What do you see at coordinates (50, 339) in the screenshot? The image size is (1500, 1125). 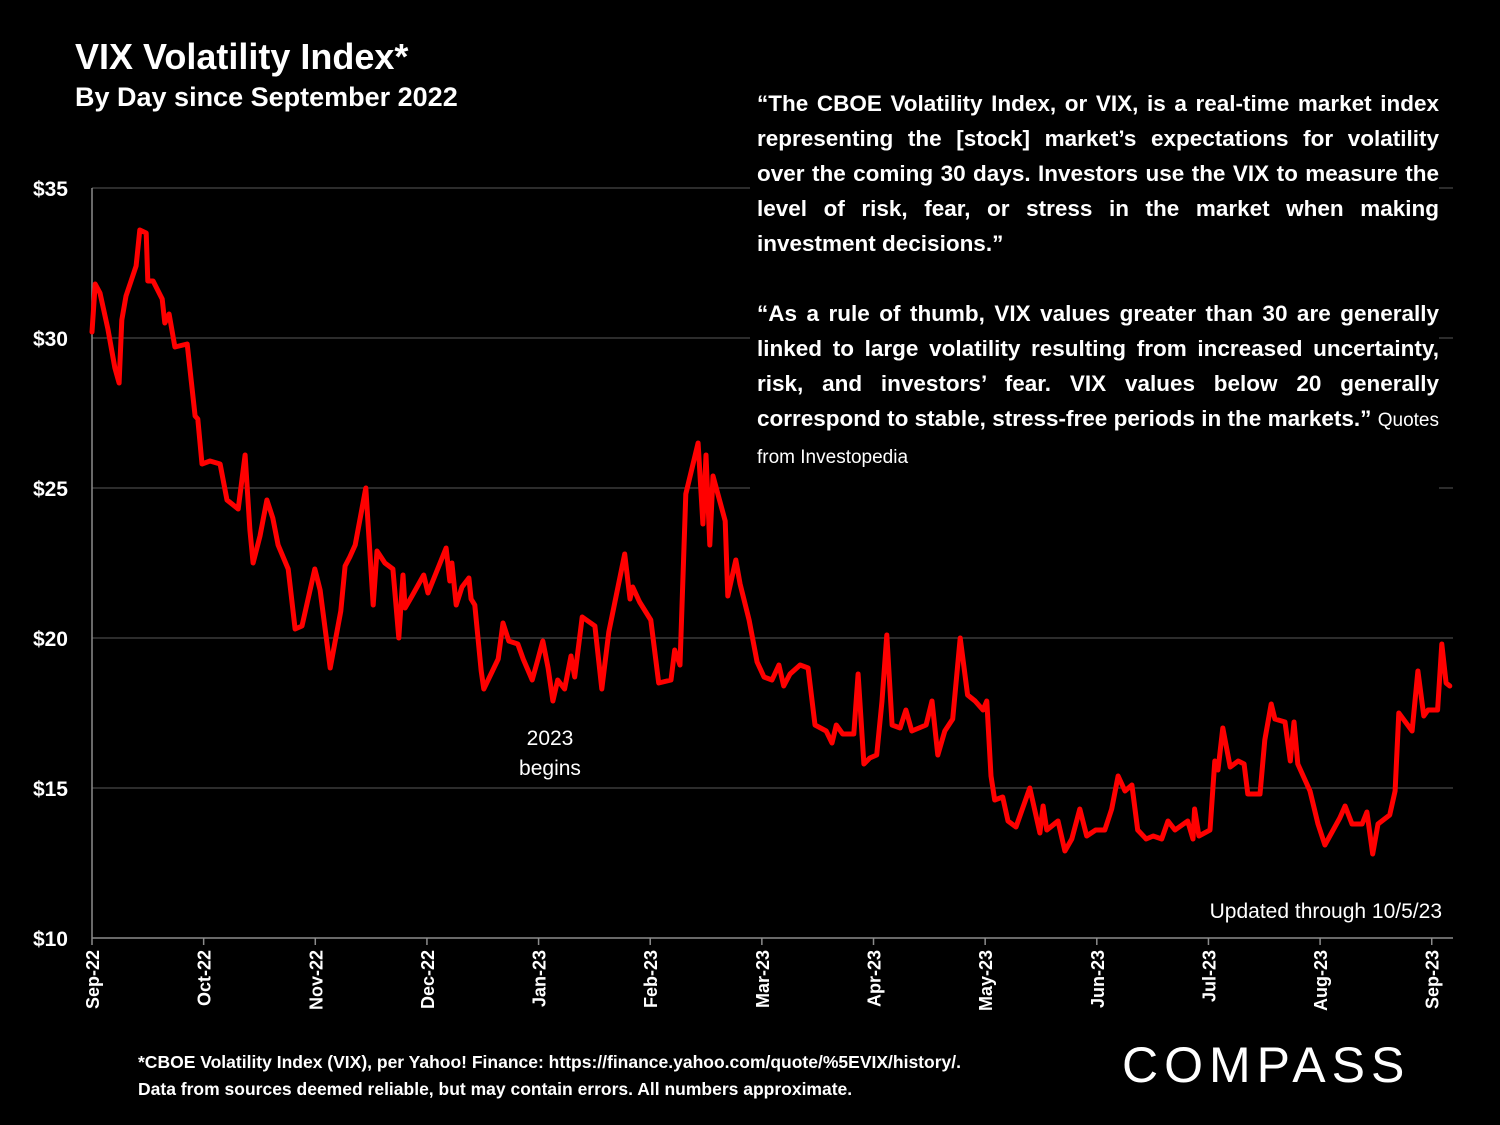 I see `y-tick-label: $30` at bounding box center [50, 339].